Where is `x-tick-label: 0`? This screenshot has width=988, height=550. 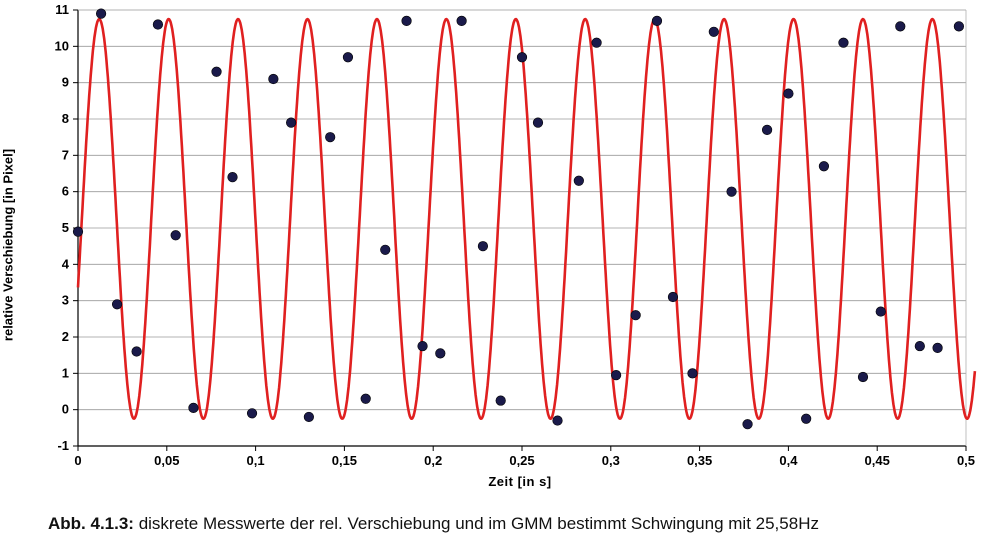
x-tick-label: 0 is located at coordinates (77, 460).